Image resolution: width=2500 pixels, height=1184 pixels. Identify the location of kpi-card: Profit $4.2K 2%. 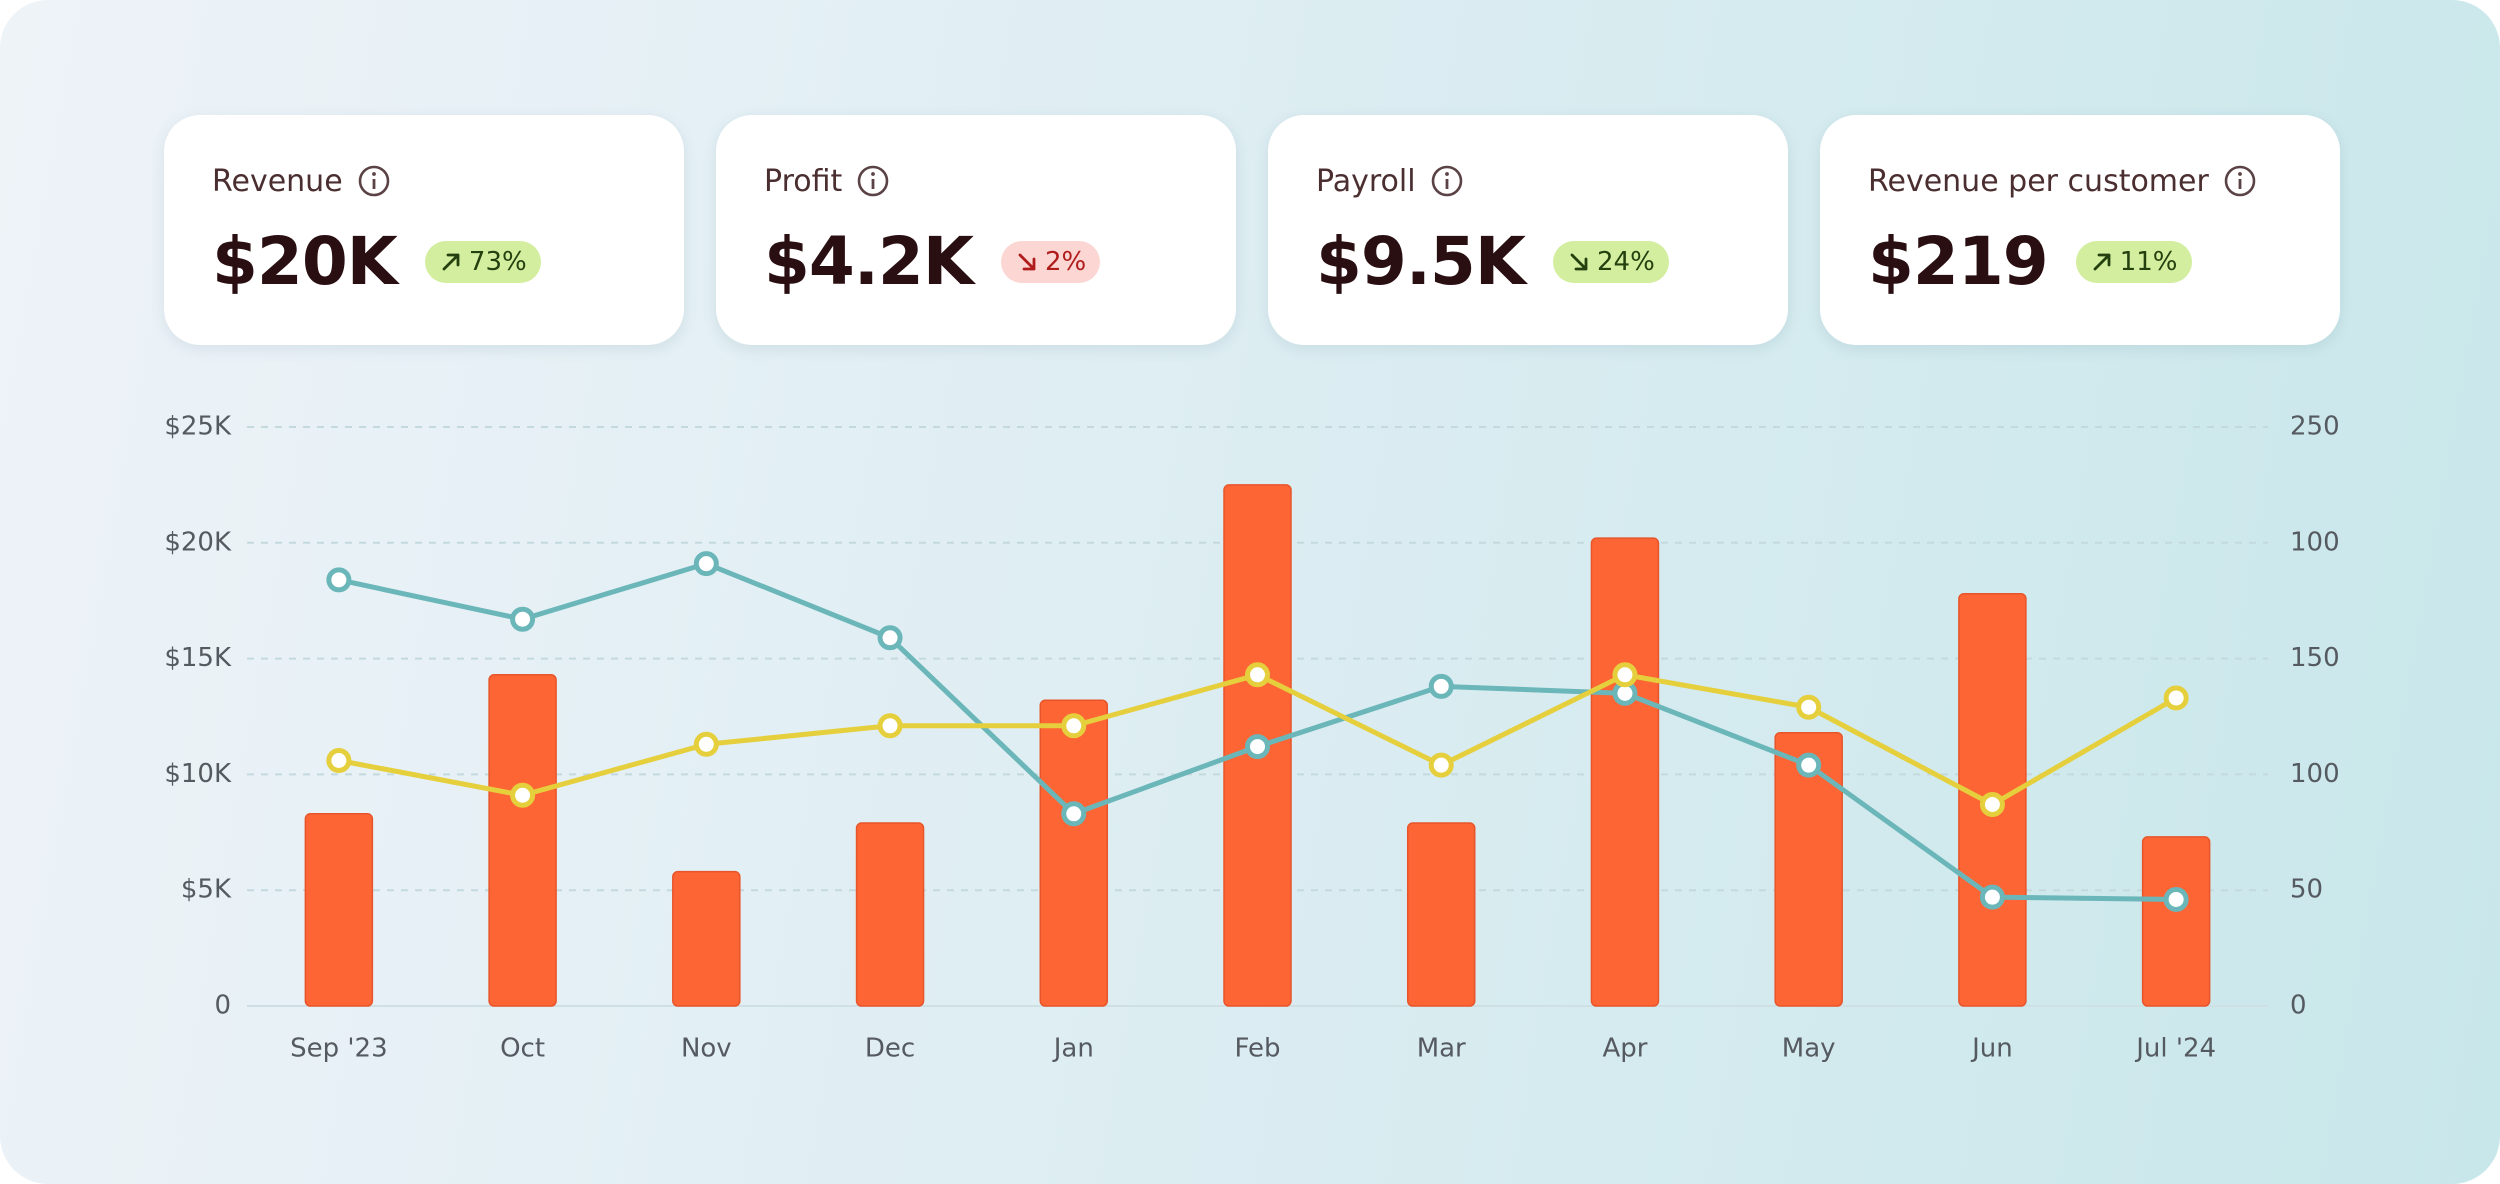
(976, 230).